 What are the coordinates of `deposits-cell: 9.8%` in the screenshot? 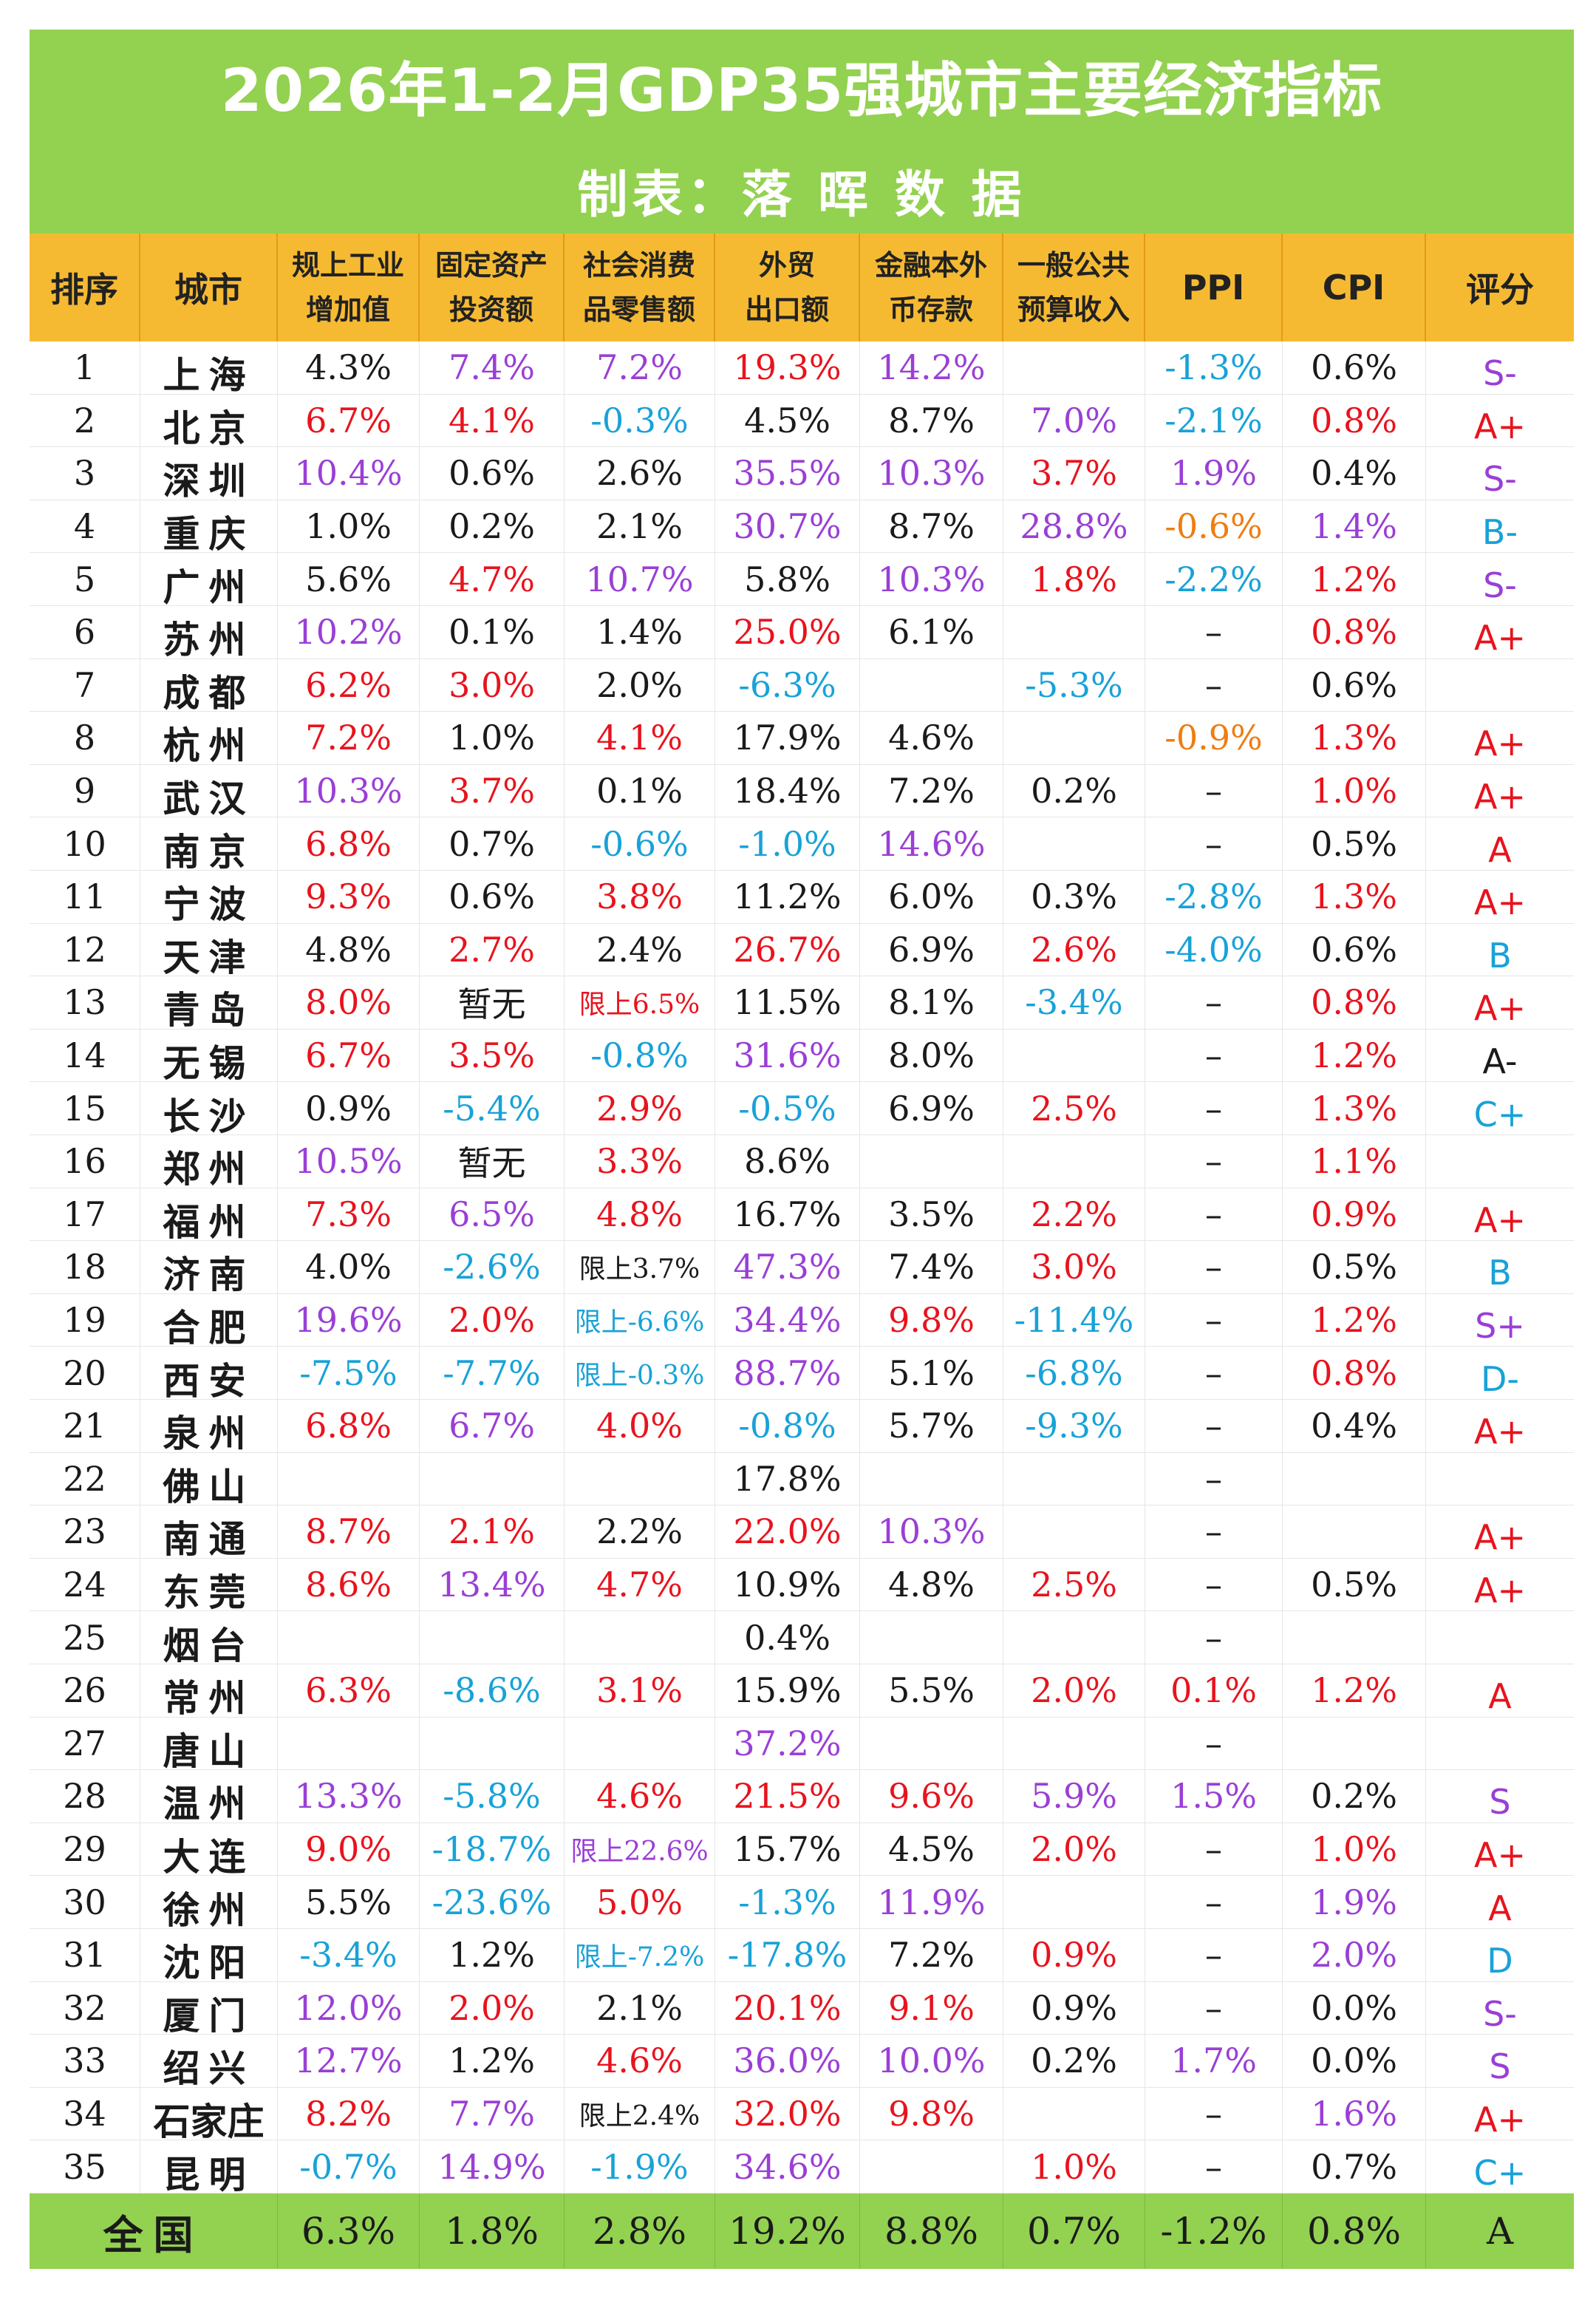 It's located at (931, 1320).